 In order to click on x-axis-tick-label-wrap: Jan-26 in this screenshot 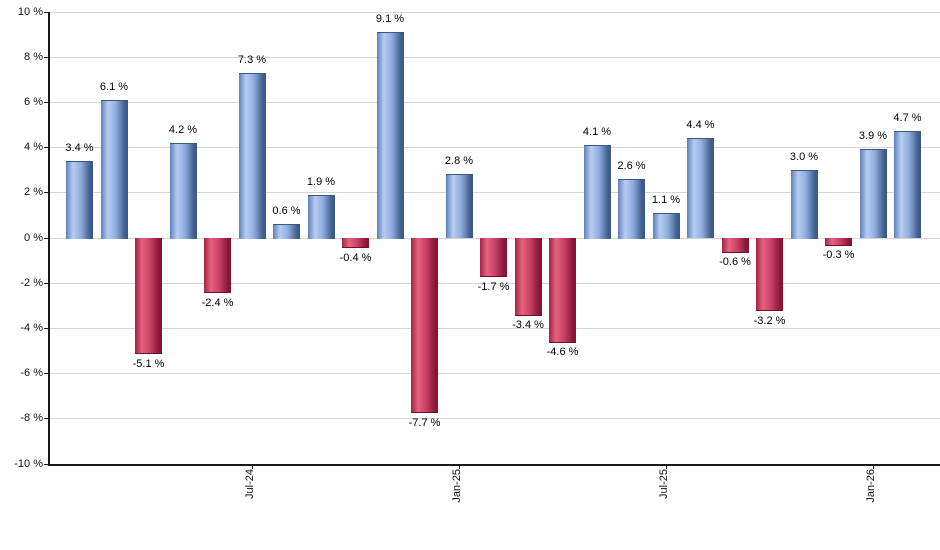, I will do `click(871, 486)`.